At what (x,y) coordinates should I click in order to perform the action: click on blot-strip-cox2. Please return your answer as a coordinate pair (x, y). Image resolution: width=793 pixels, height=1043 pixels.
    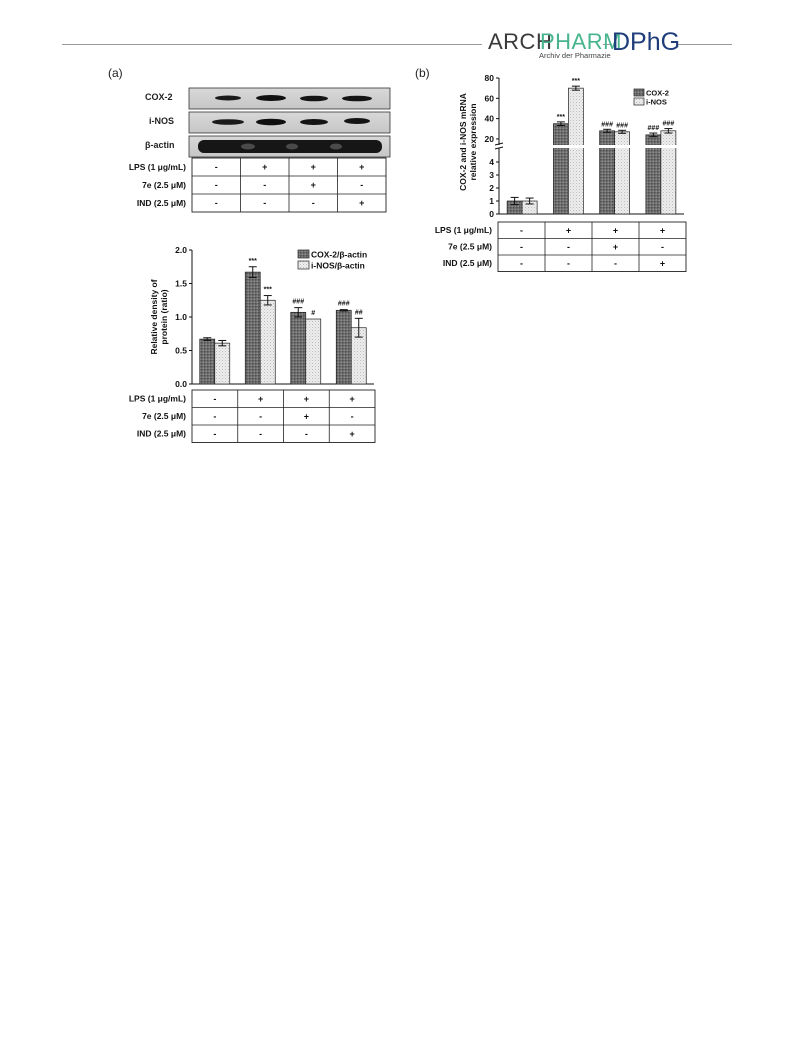
    Looking at the image, I should click on (289, 98).